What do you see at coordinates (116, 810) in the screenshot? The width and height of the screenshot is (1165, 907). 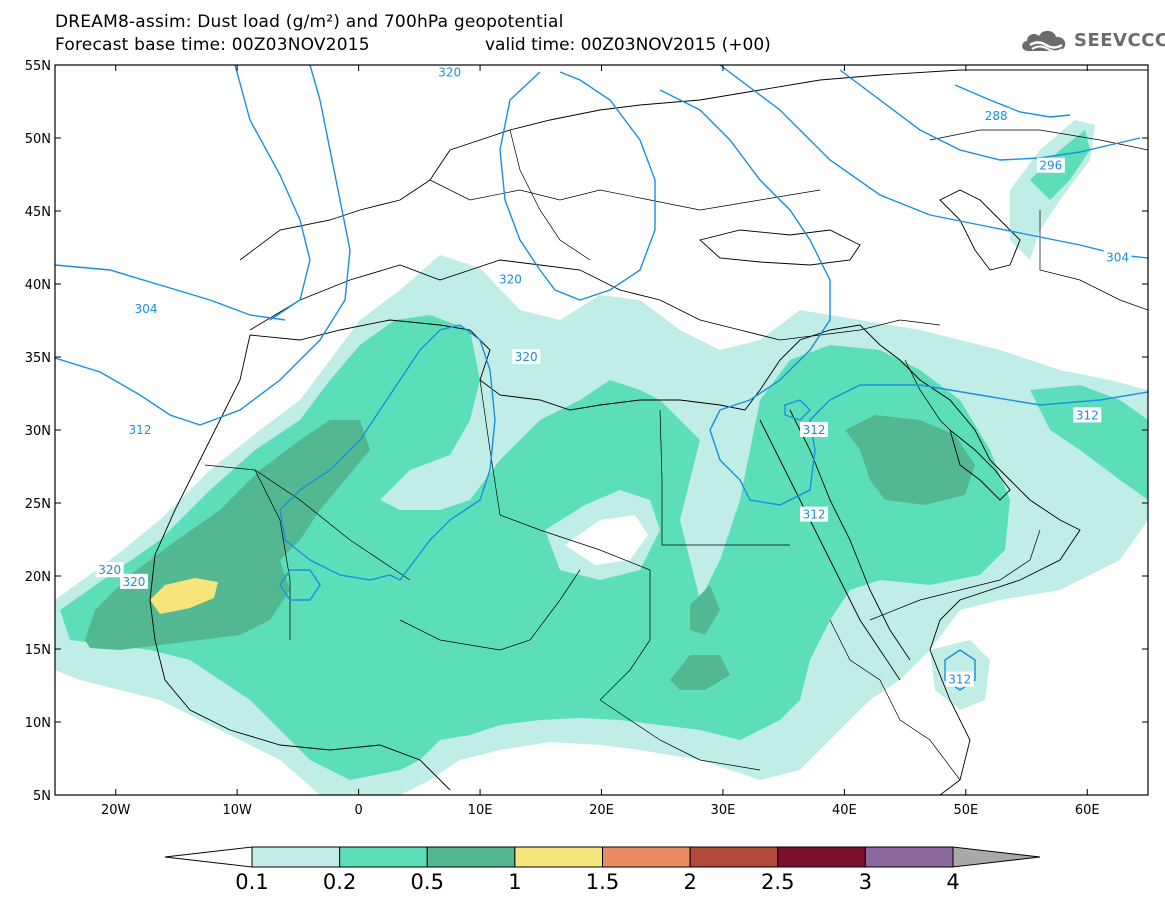 I see `lon-tick-label: 20W` at bounding box center [116, 810].